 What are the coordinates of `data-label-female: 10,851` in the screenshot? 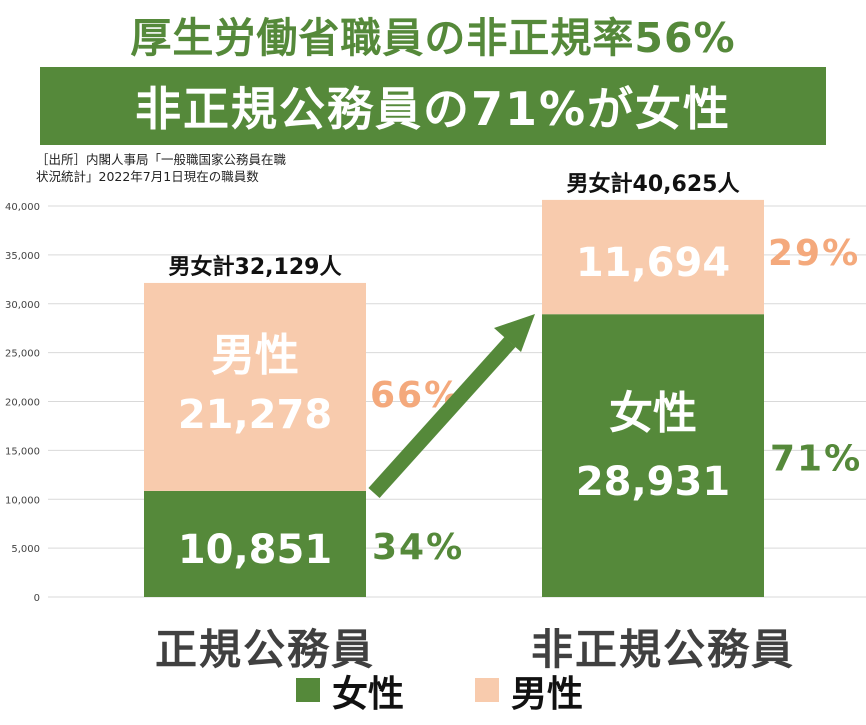 It's located at (255, 550).